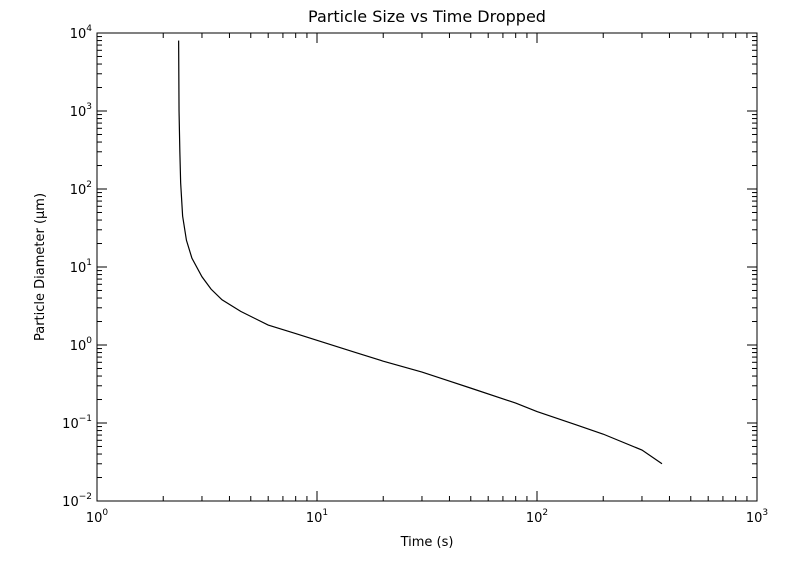  What do you see at coordinates (81, 33) in the screenshot?
I see `y-tick-label: 10⁴` at bounding box center [81, 33].